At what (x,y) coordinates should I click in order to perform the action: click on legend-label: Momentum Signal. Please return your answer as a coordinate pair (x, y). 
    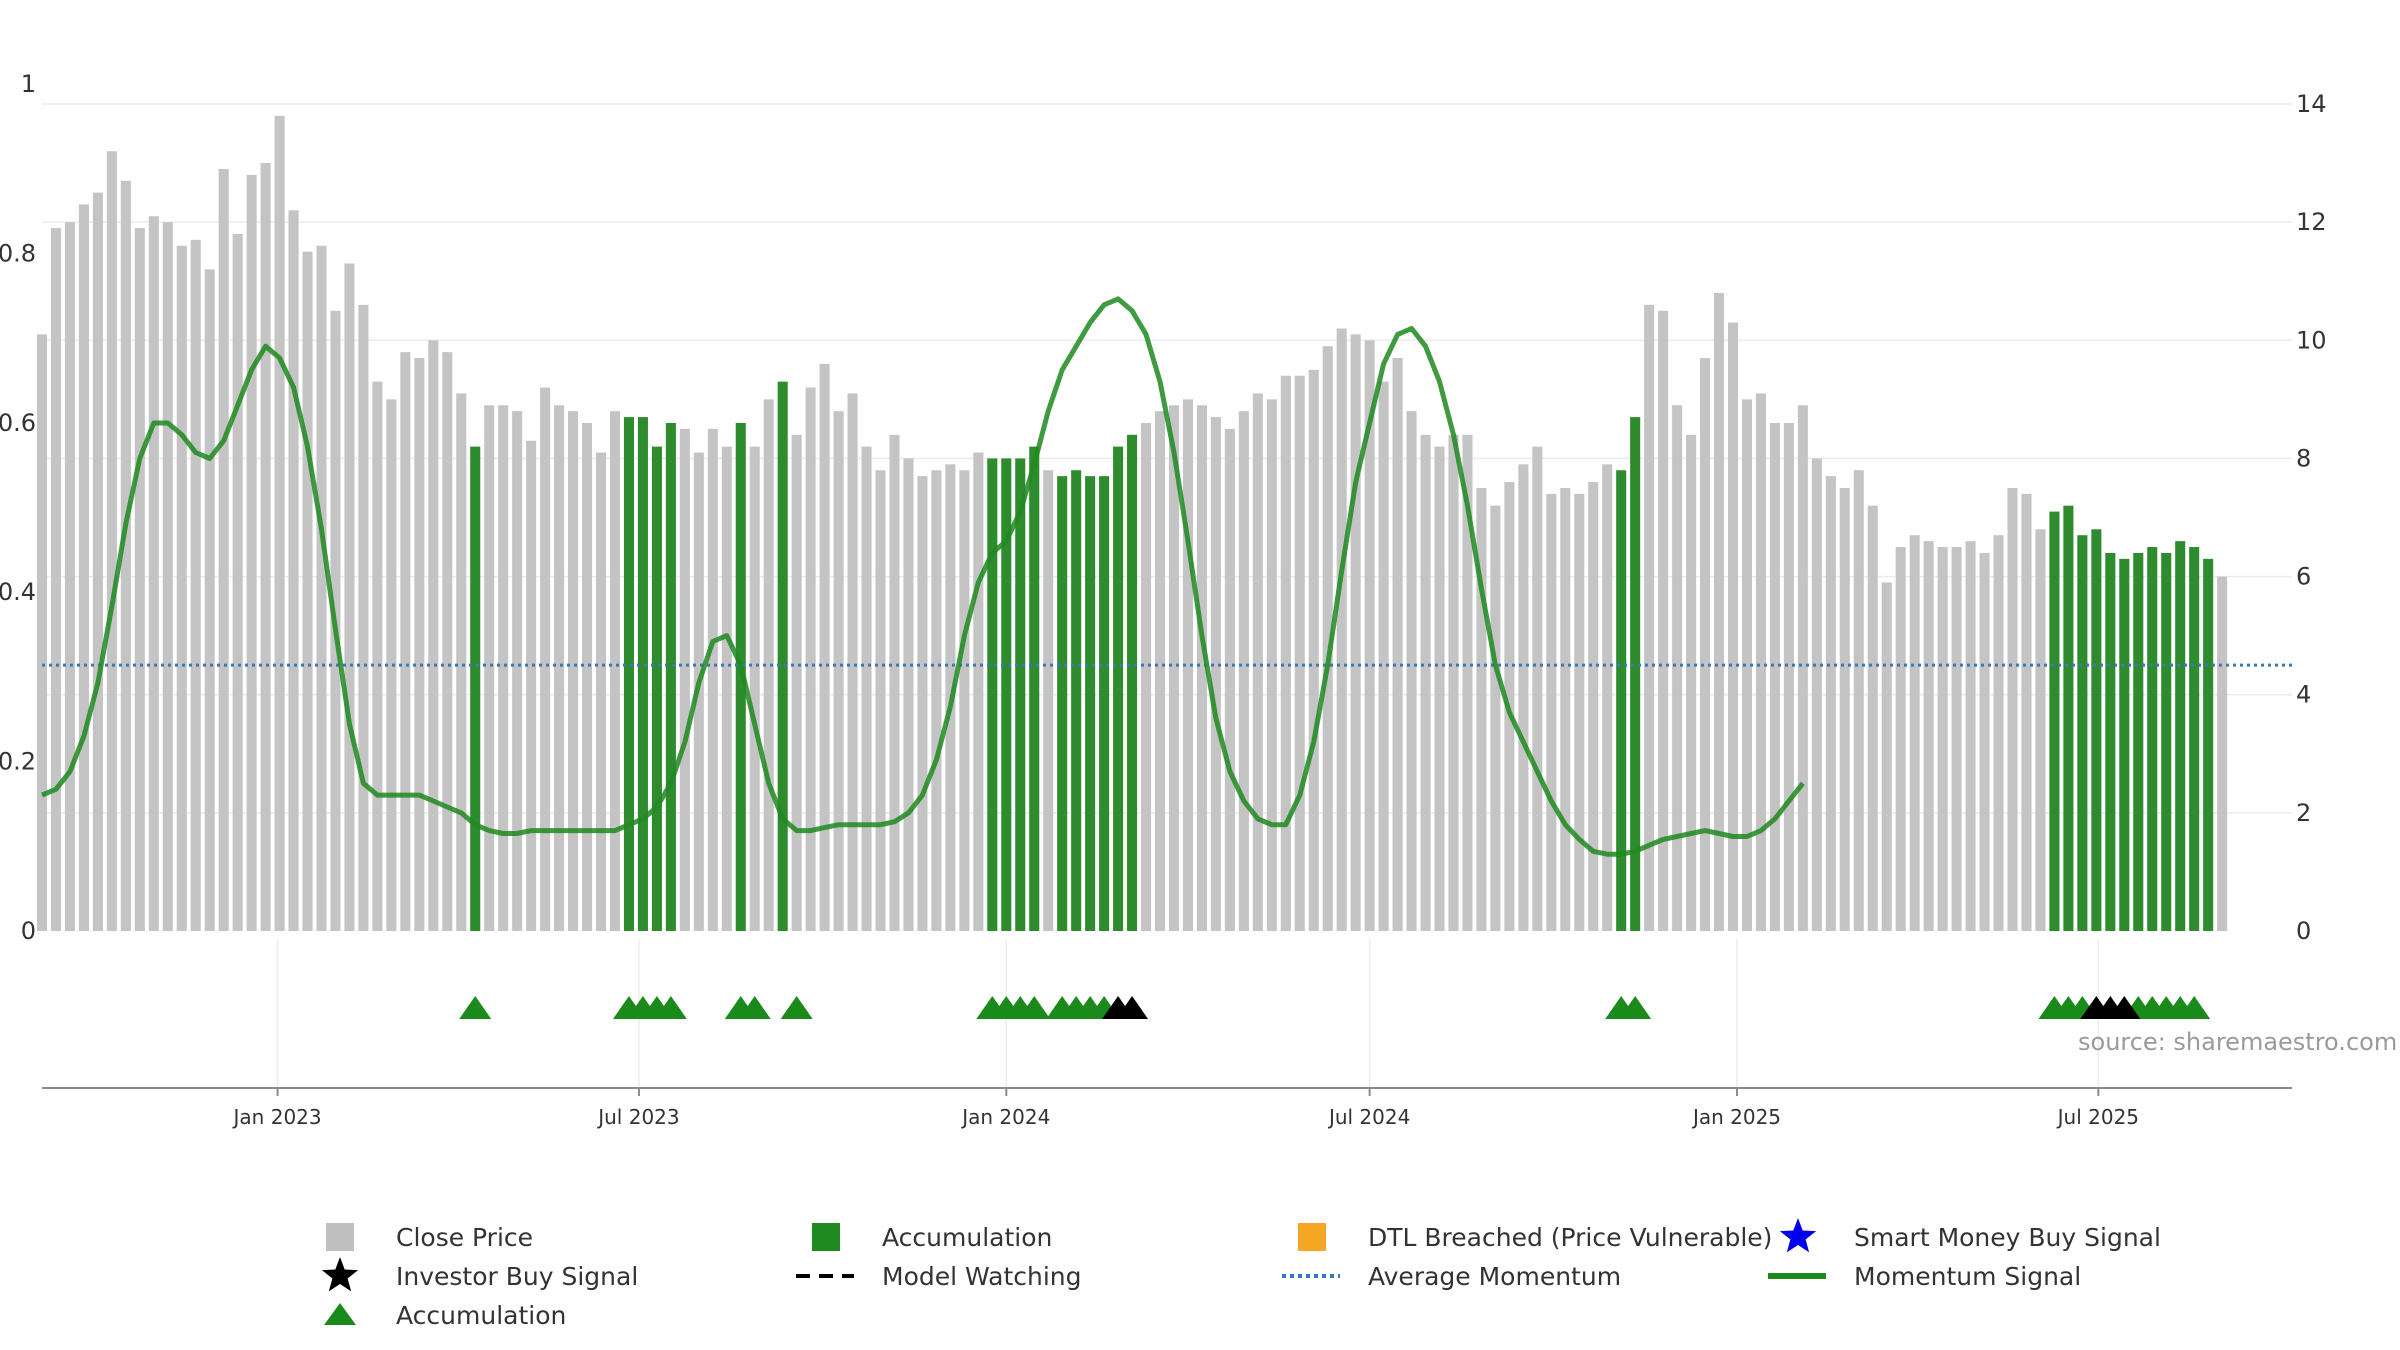
    Looking at the image, I should click on (1967, 1276).